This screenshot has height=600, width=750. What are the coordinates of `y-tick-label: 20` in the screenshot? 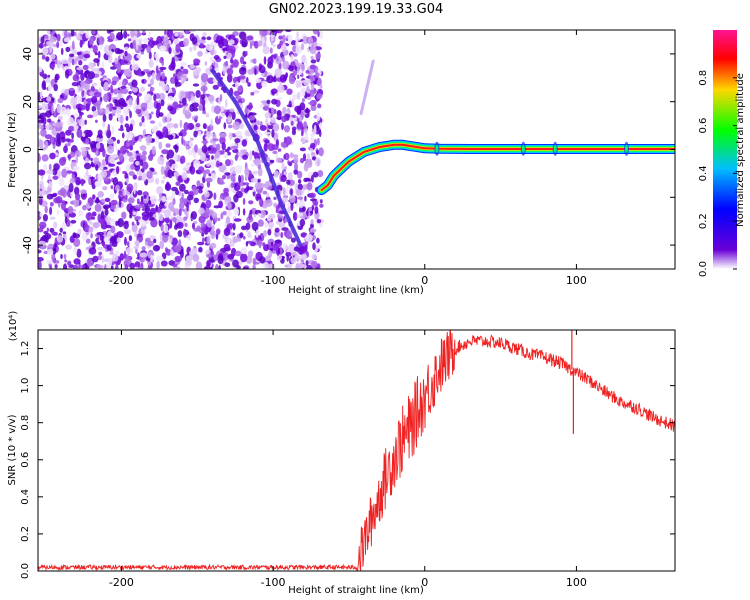 It's located at (27, 102).